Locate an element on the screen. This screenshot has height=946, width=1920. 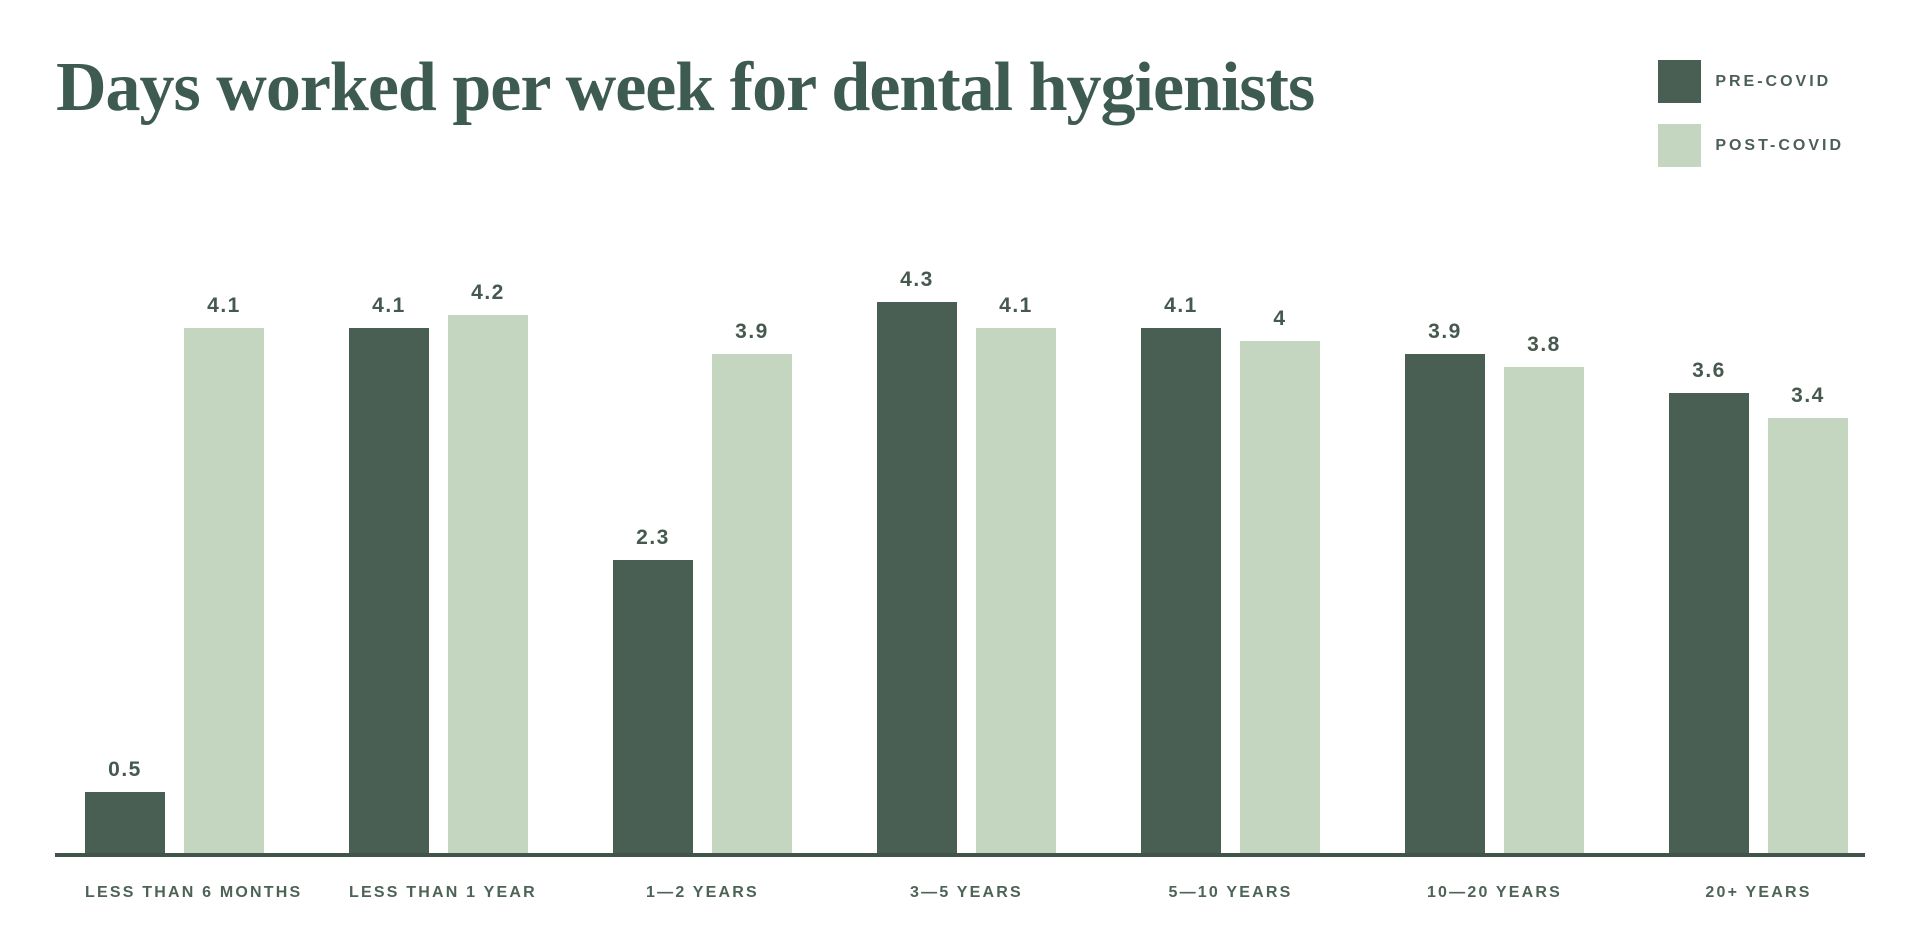
category-label: 1—2 YEARS is located at coordinates (702, 892).